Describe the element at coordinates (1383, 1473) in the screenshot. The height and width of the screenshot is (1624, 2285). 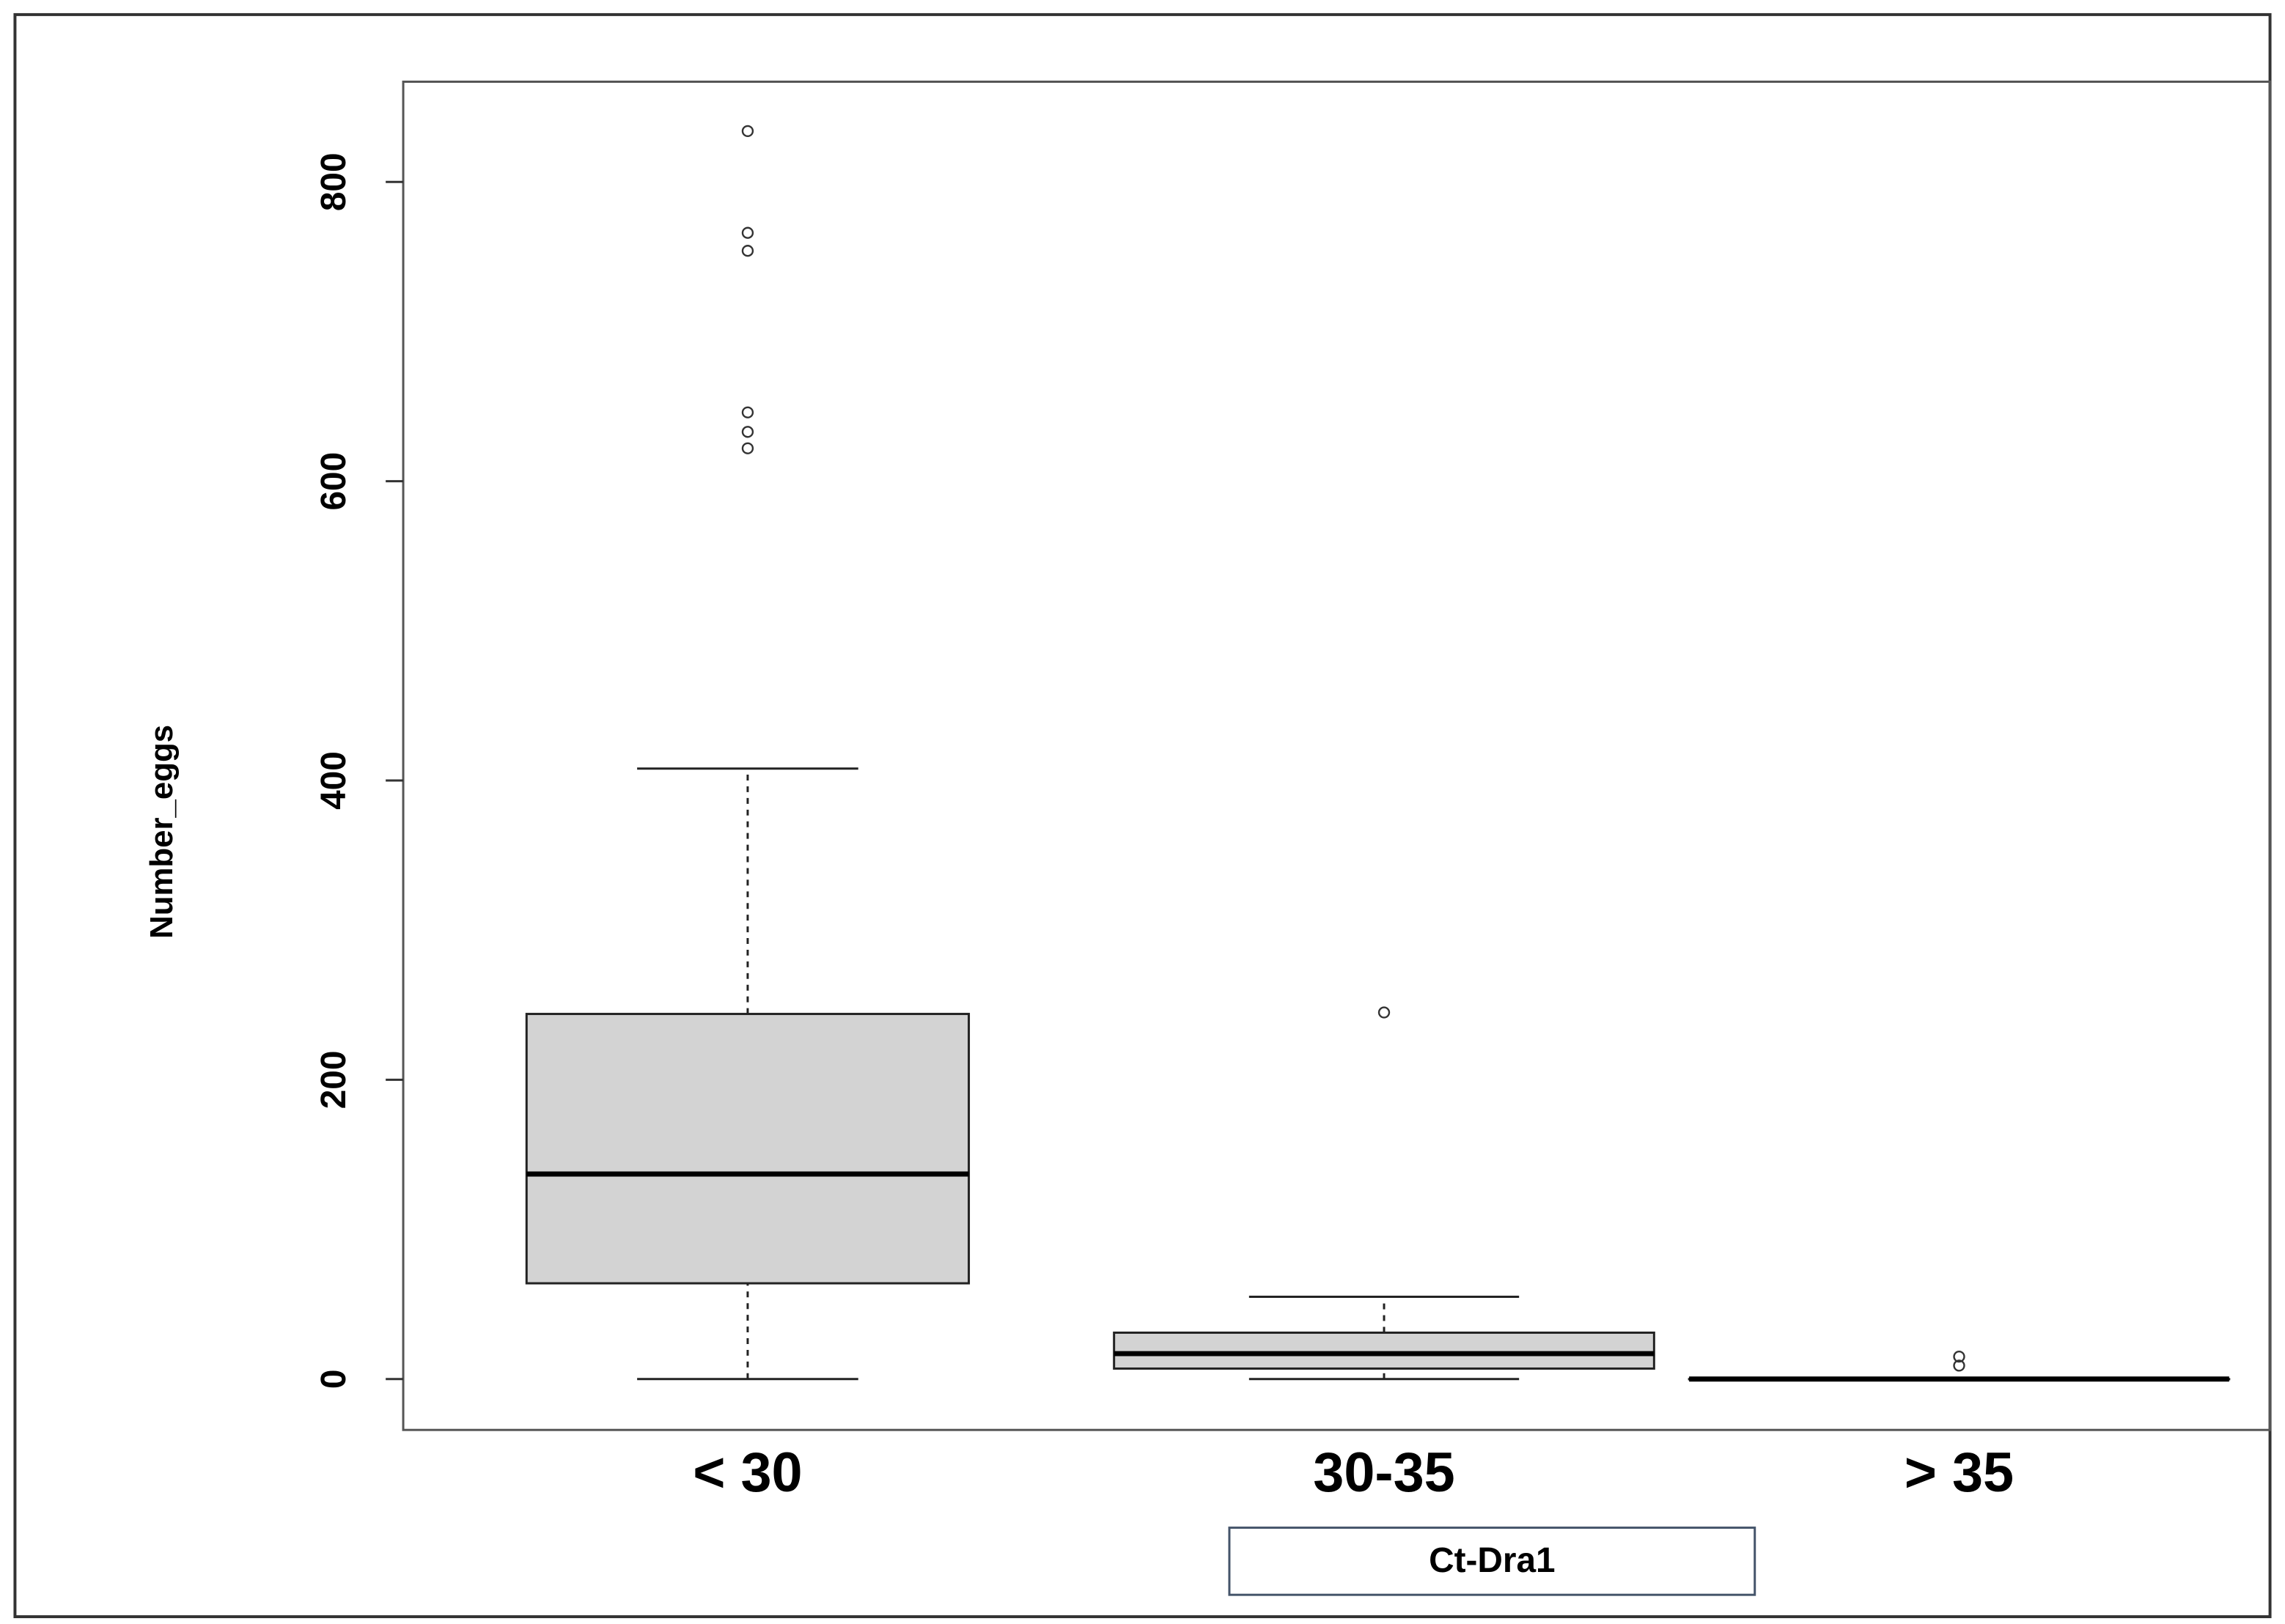
I see `x-tick-label: 30-35` at that location.